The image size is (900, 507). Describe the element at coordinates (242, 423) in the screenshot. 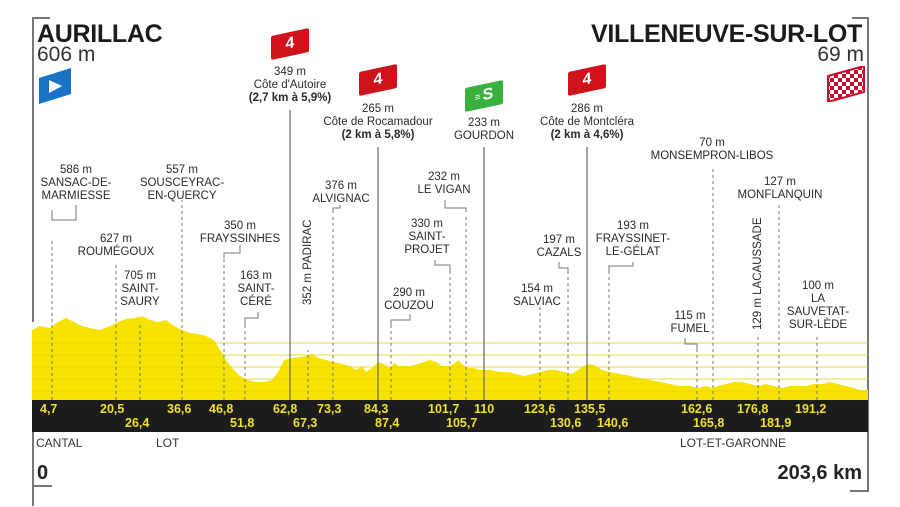

I see `km-mark: 51,8` at that location.